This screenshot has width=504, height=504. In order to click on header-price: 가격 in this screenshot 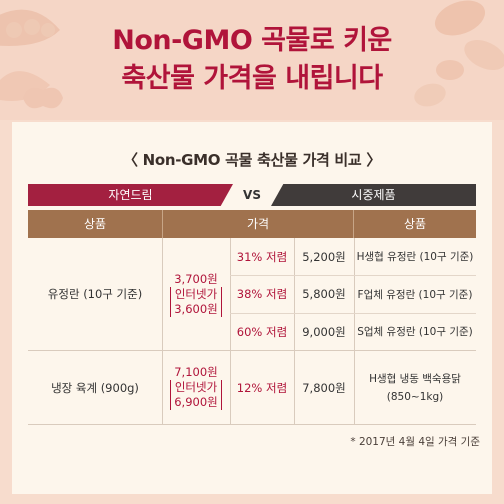, I will do `click(258, 224)`.